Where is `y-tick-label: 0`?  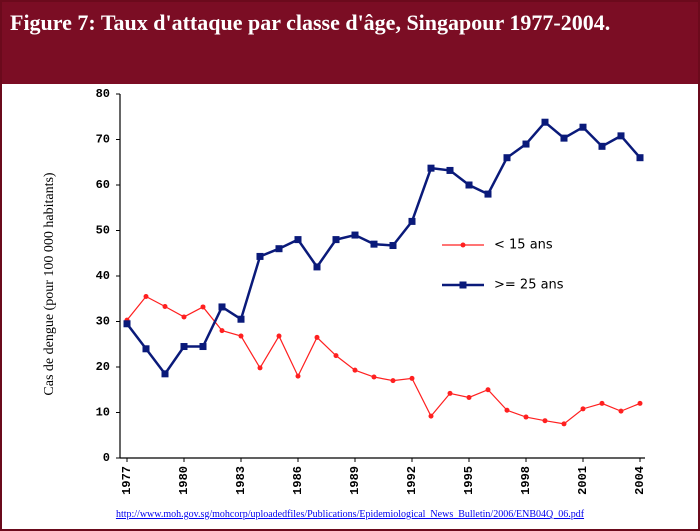
y-tick-label: 0 is located at coordinates (106, 458).